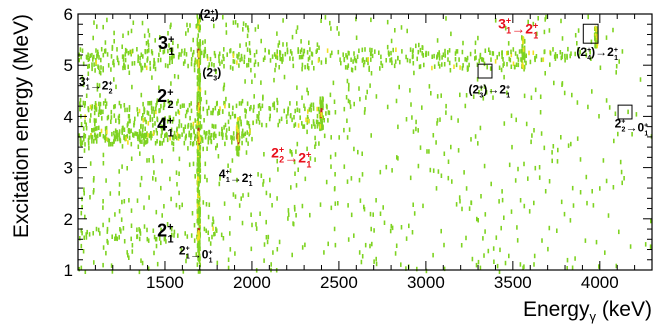 The height and width of the screenshot is (333, 658). I want to click on x-tick-label: 1500, so click(165, 282).